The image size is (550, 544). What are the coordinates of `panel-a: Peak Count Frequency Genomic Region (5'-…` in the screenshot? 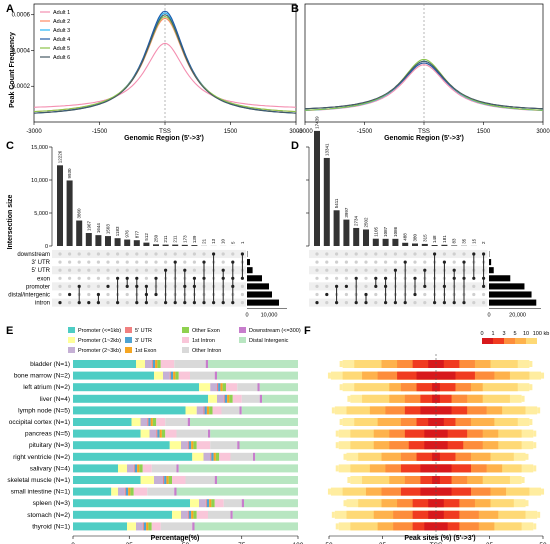 It's located at (156, 72).